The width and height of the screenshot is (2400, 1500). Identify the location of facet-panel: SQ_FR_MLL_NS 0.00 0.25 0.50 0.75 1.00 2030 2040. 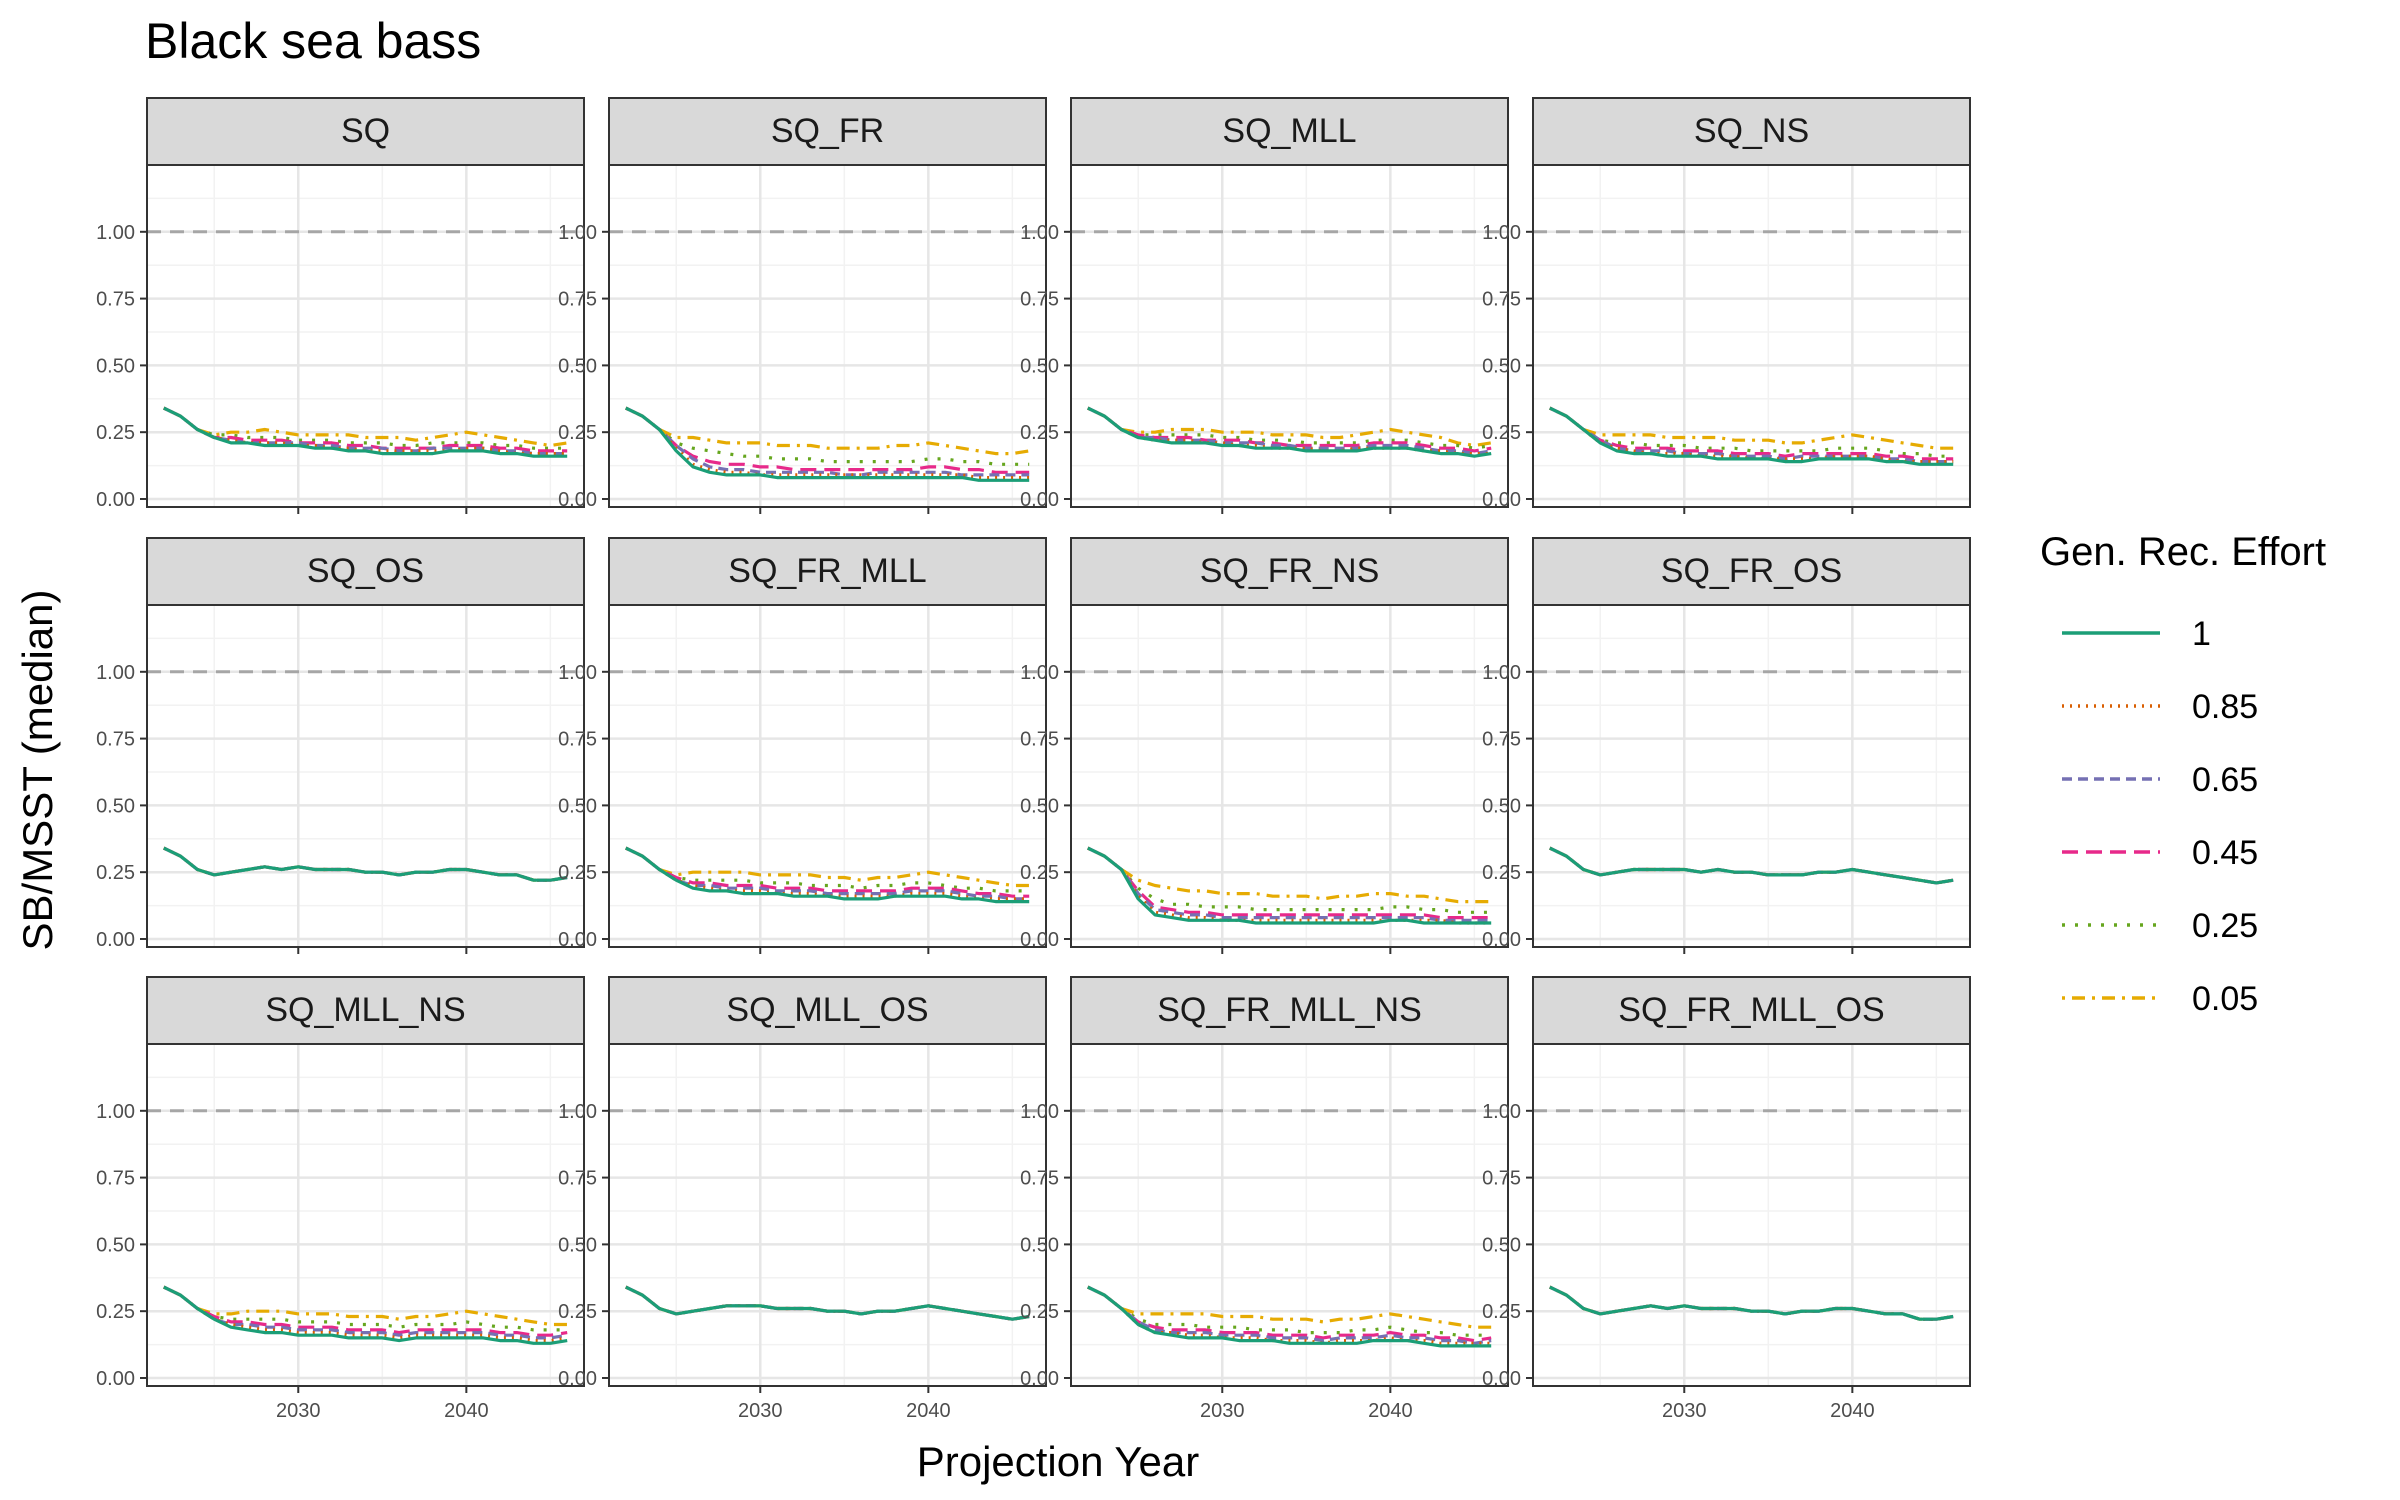
(1264, 1199).